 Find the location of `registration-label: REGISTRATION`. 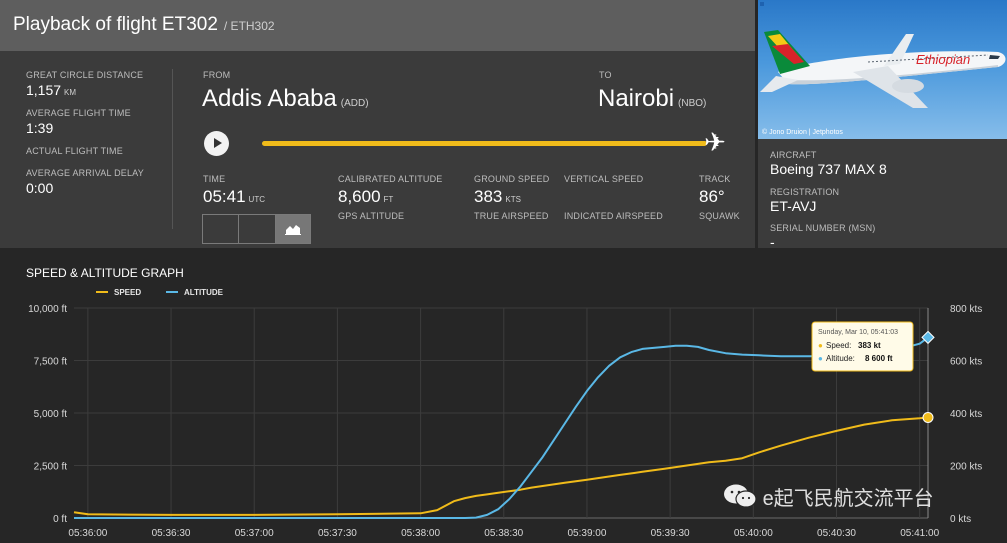

registration-label: REGISTRATION is located at coordinates (805, 192).